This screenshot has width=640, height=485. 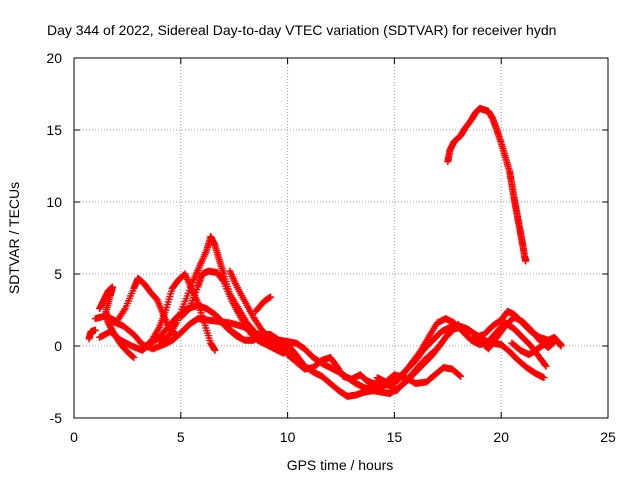 What do you see at coordinates (74, 437) in the screenshot?
I see `x-tick-label: 0` at bounding box center [74, 437].